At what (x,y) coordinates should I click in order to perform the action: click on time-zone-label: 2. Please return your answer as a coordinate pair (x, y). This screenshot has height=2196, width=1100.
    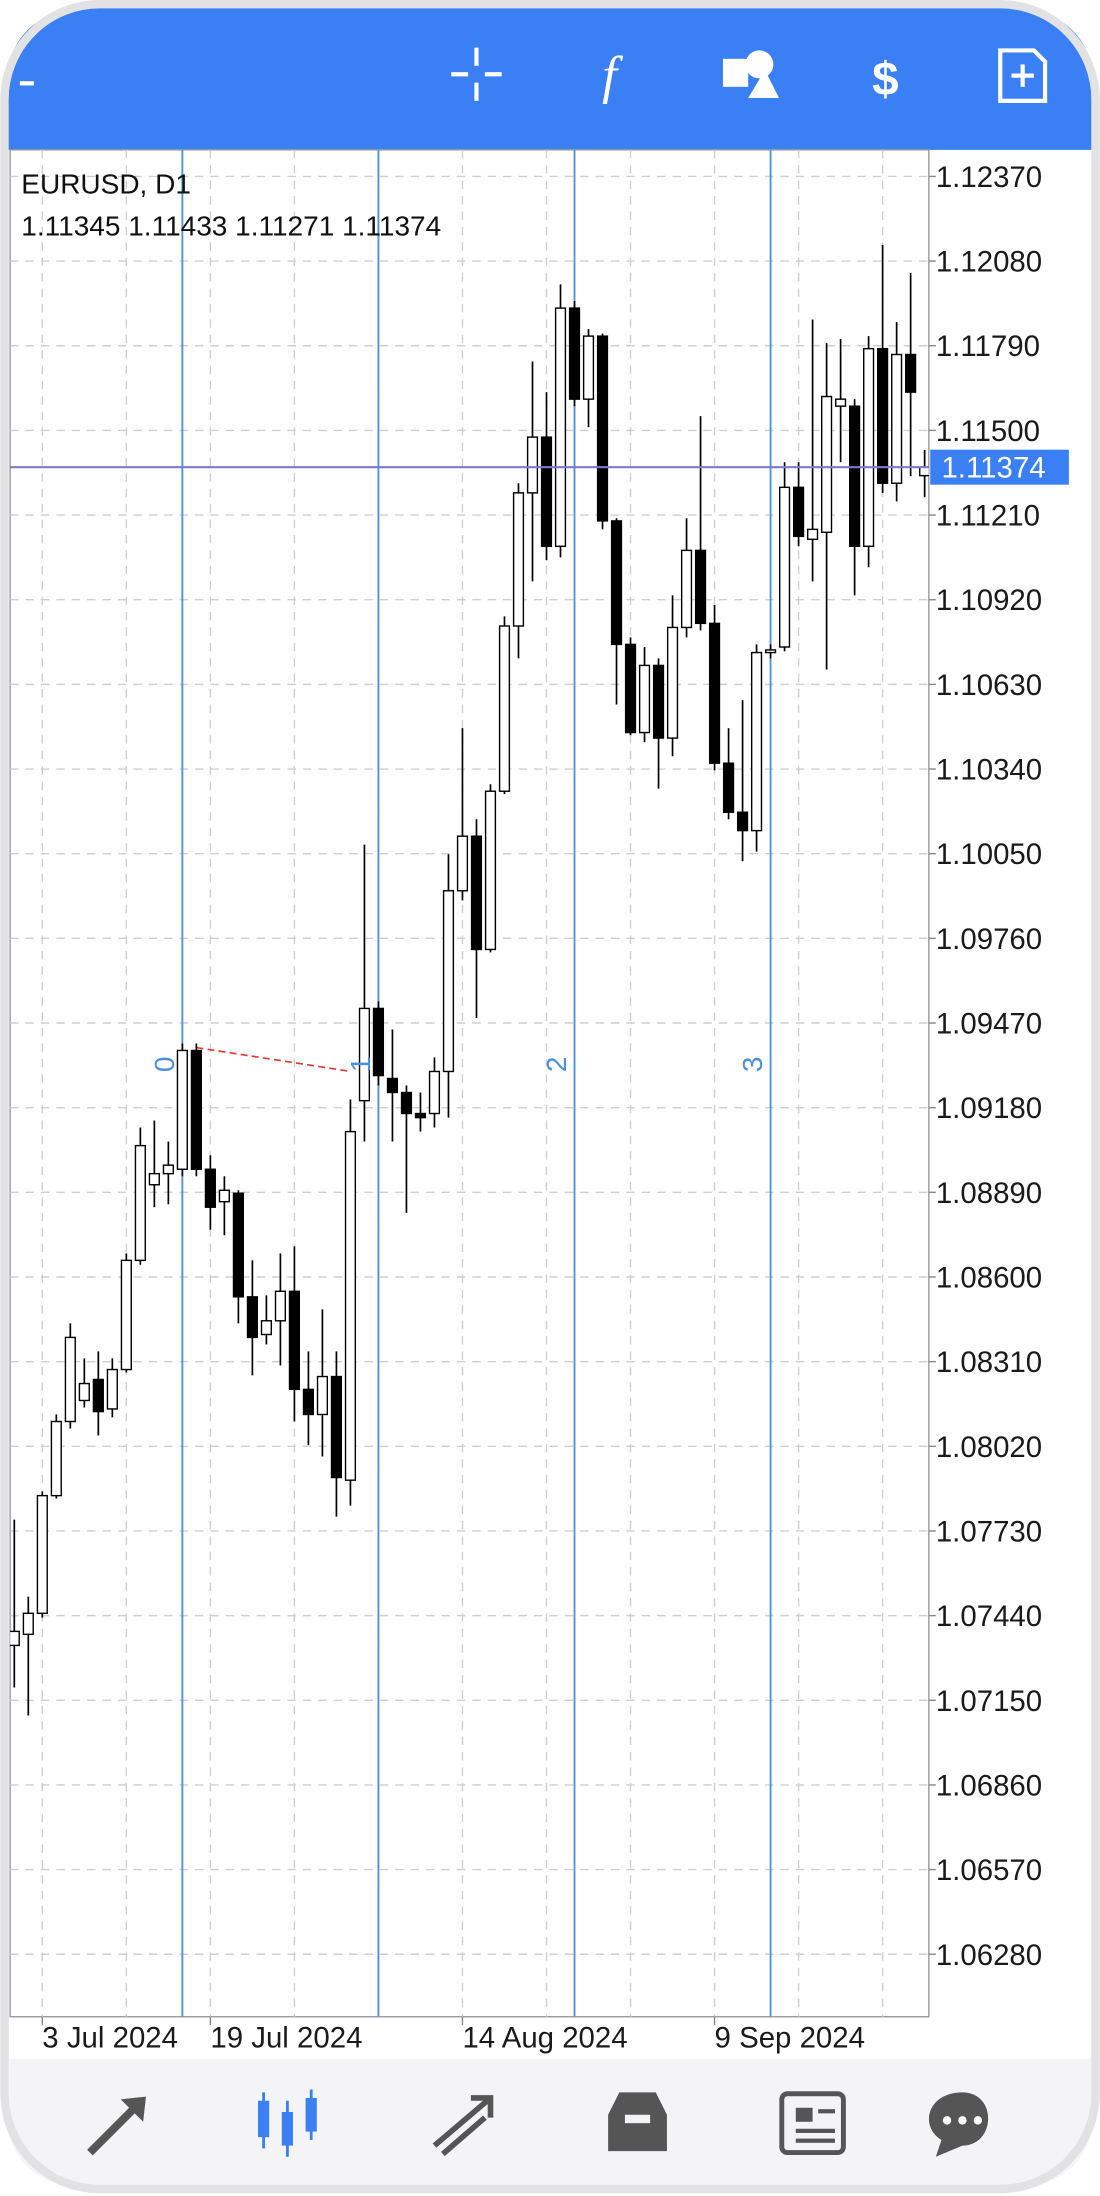
    Looking at the image, I should click on (556, 1065).